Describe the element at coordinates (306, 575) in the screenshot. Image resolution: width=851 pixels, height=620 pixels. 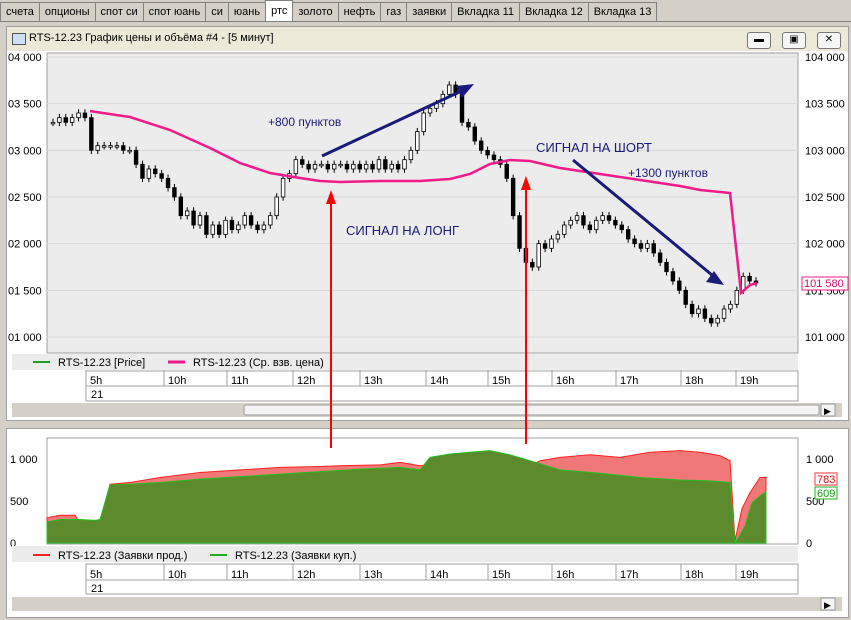
I see `volume-time-label: 12h` at that location.